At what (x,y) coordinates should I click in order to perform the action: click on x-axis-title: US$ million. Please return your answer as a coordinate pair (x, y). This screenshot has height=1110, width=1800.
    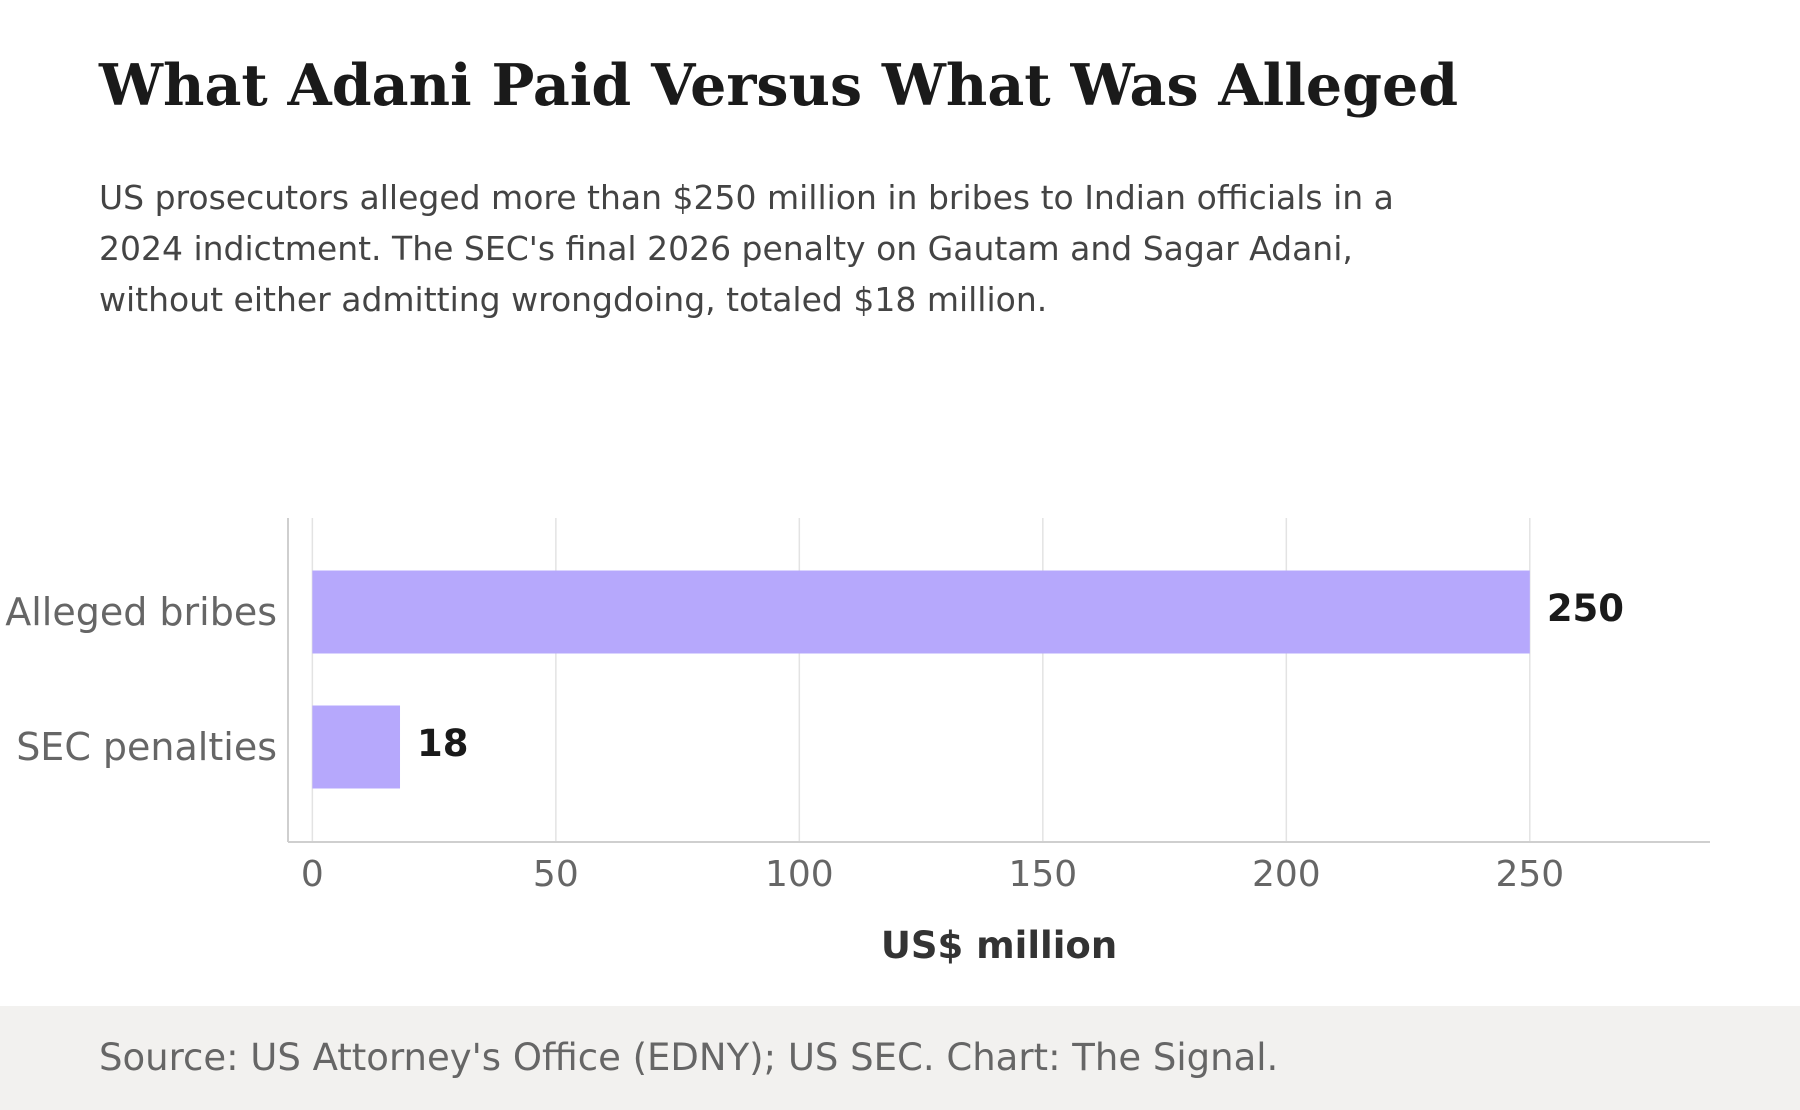
    Looking at the image, I should click on (999, 945).